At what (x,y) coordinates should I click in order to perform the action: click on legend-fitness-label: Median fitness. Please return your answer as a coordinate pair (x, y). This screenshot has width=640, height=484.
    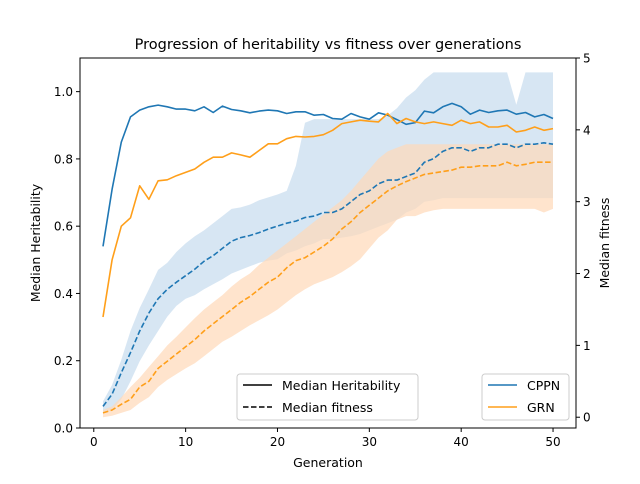
    Looking at the image, I should click on (327, 407).